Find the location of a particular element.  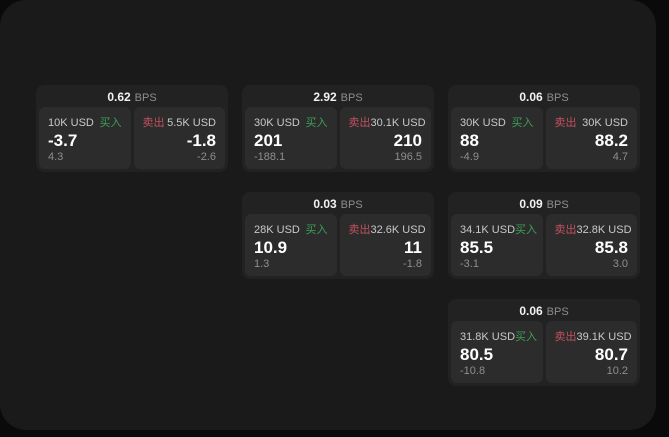

buy-amount: 31.8K USD is located at coordinates (488, 337).